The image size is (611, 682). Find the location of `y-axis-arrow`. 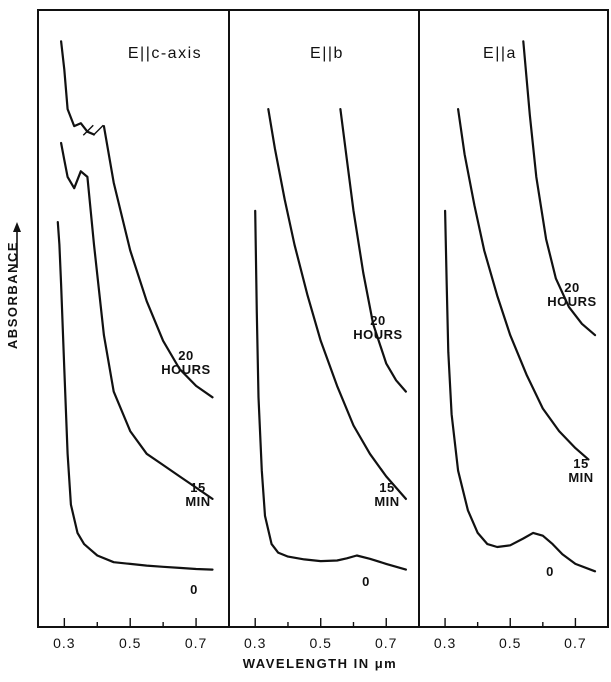

y-axis-arrow is located at coordinates (17, 245).